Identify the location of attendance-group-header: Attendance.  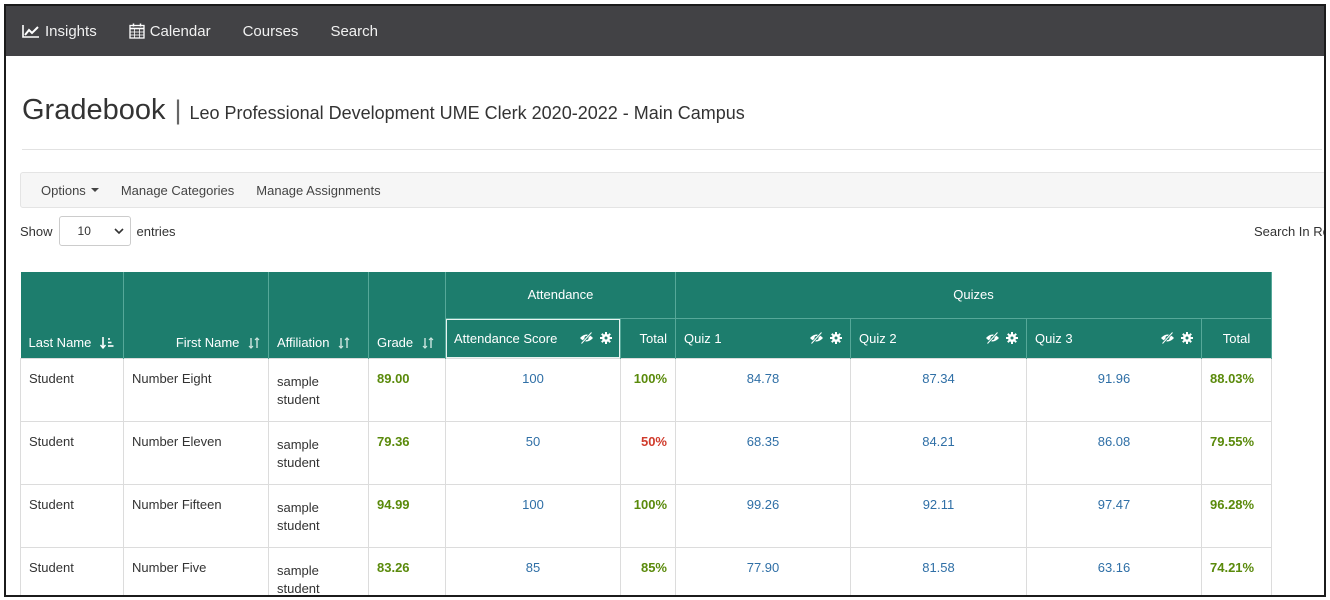
(560, 295).